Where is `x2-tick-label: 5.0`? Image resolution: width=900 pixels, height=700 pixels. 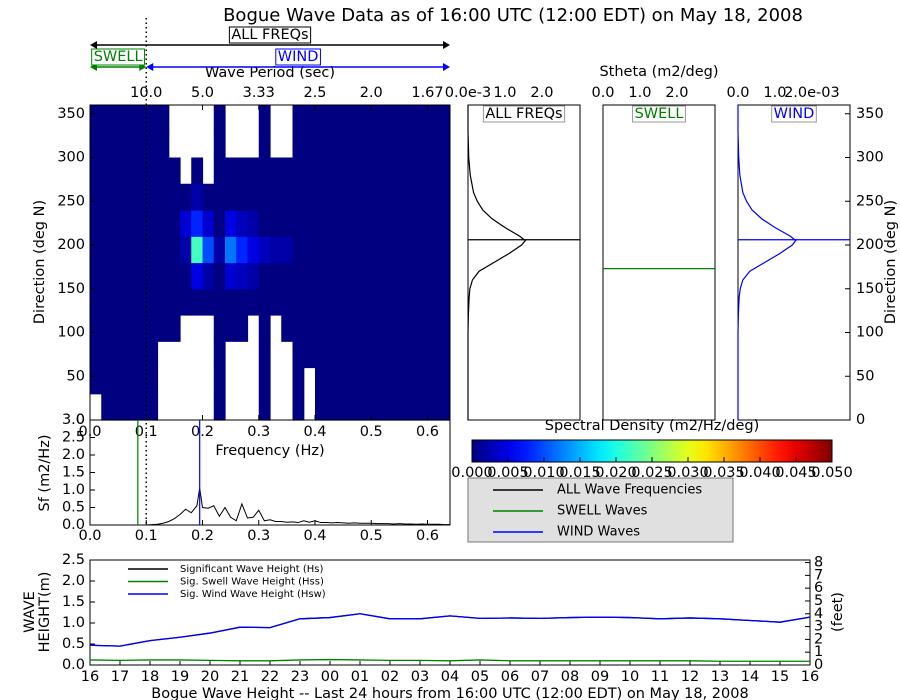 x2-tick-label: 5.0 is located at coordinates (202, 93).